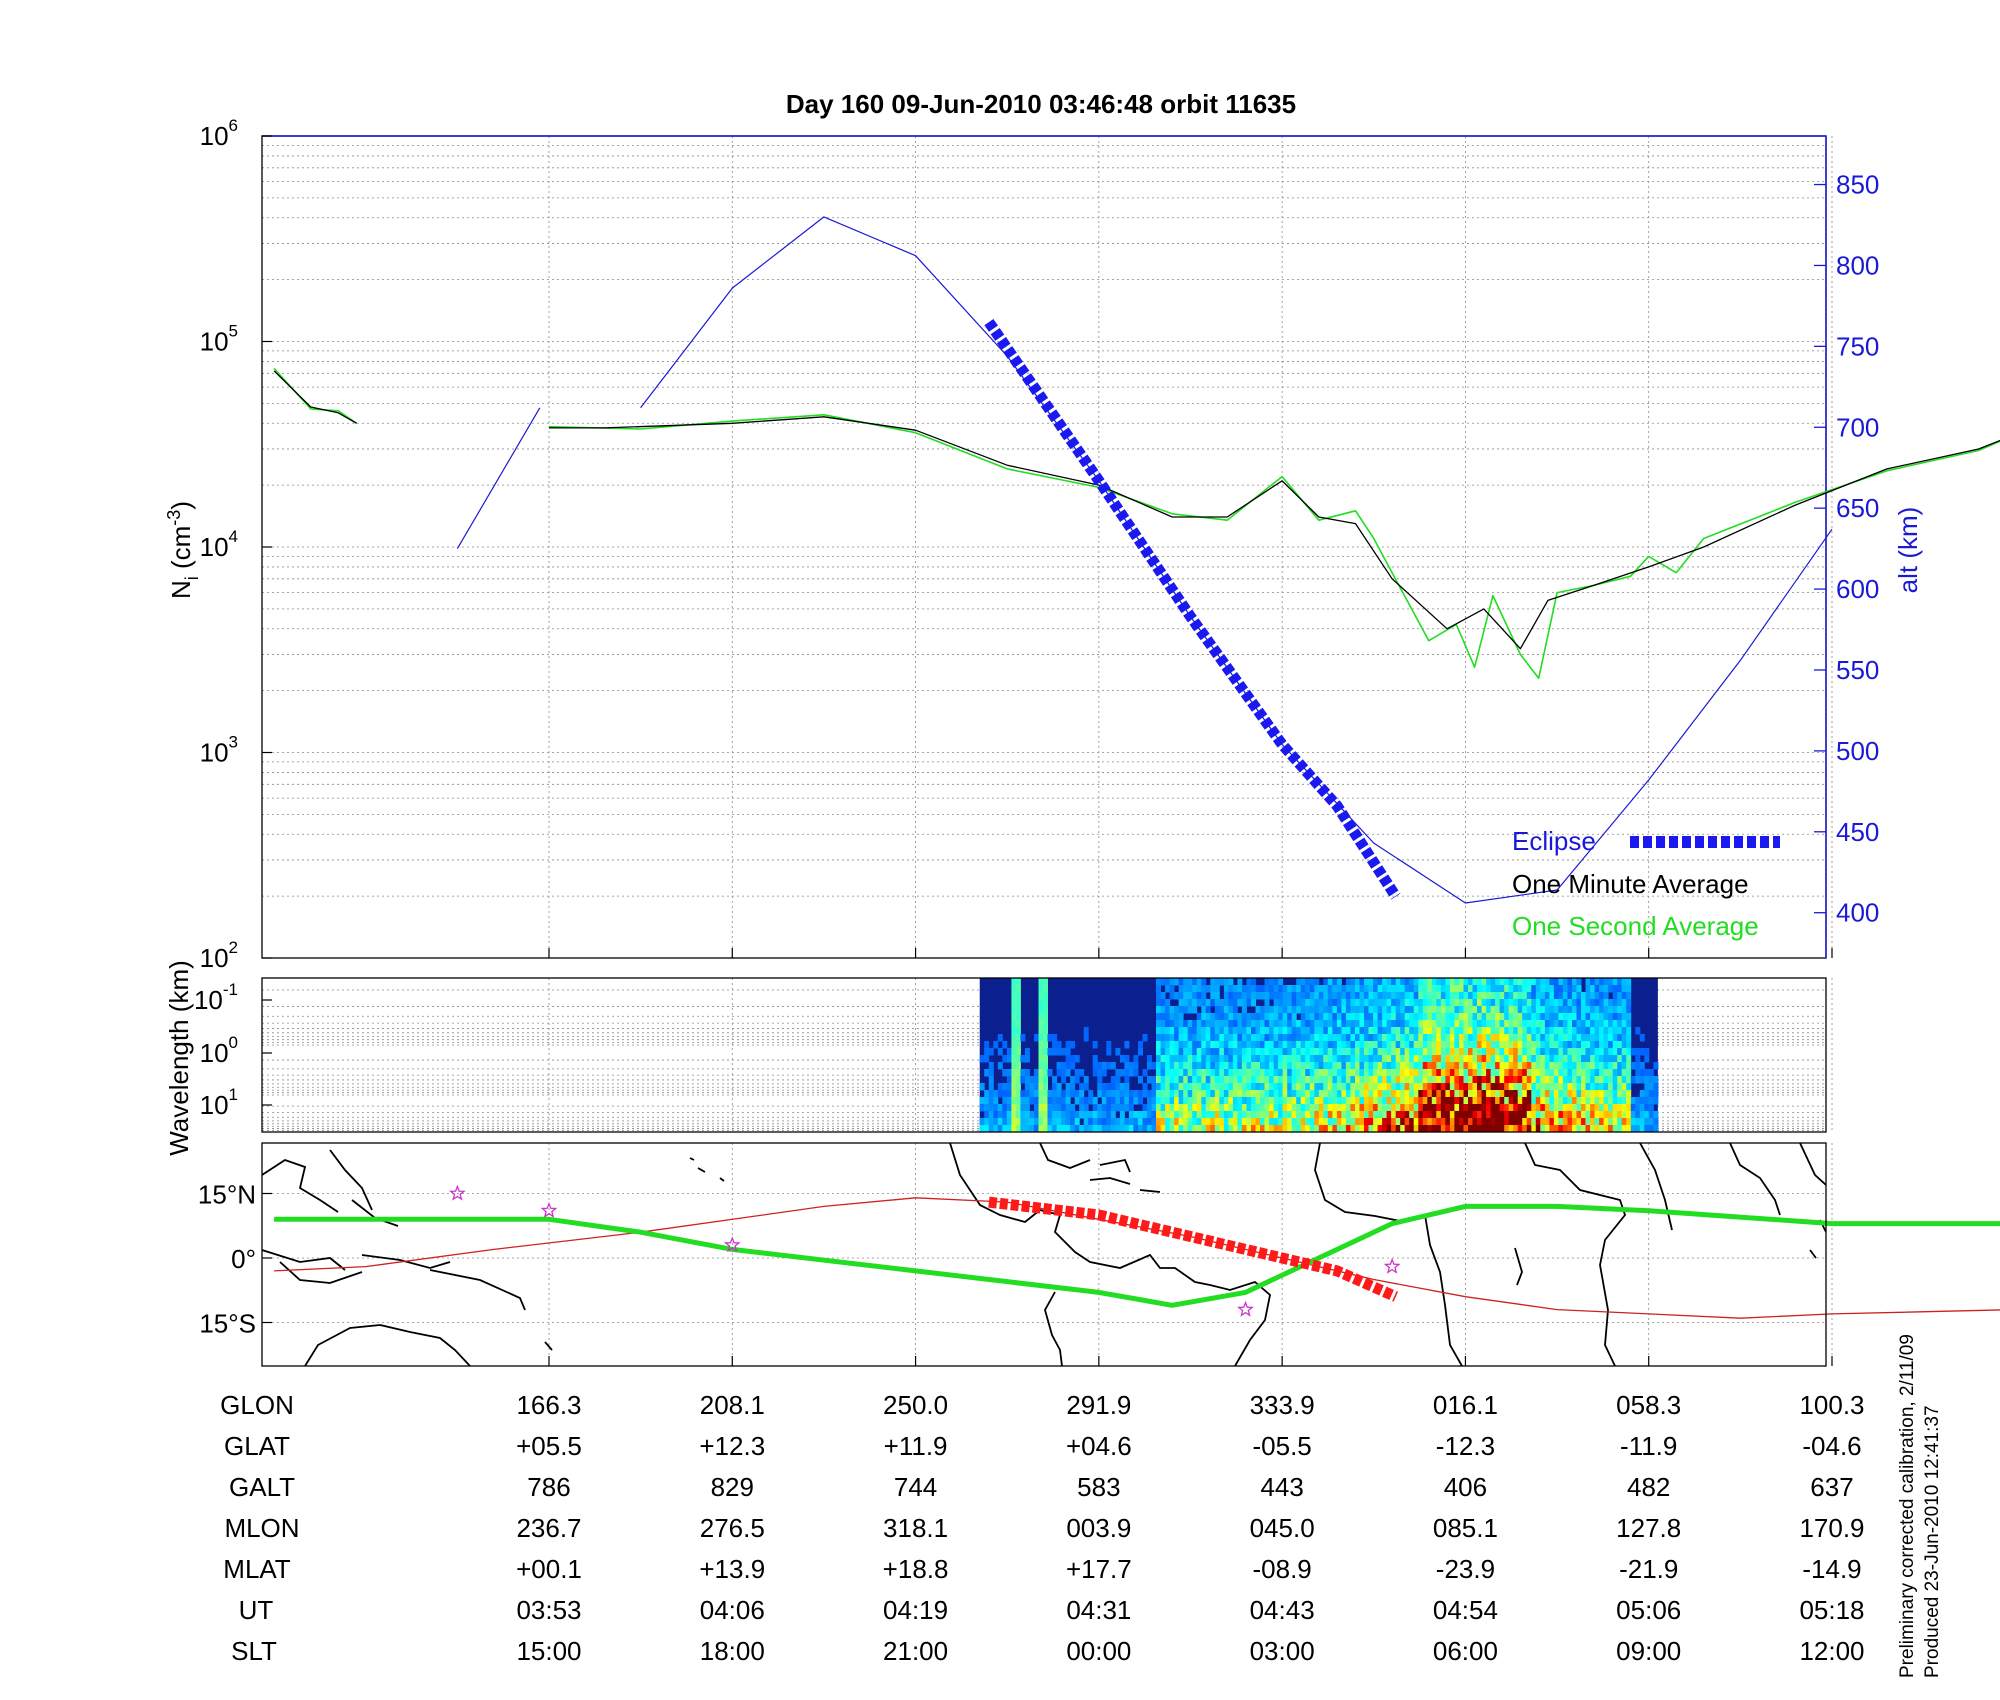  I want to click on table-cell: +13.9, so click(732, 1569).